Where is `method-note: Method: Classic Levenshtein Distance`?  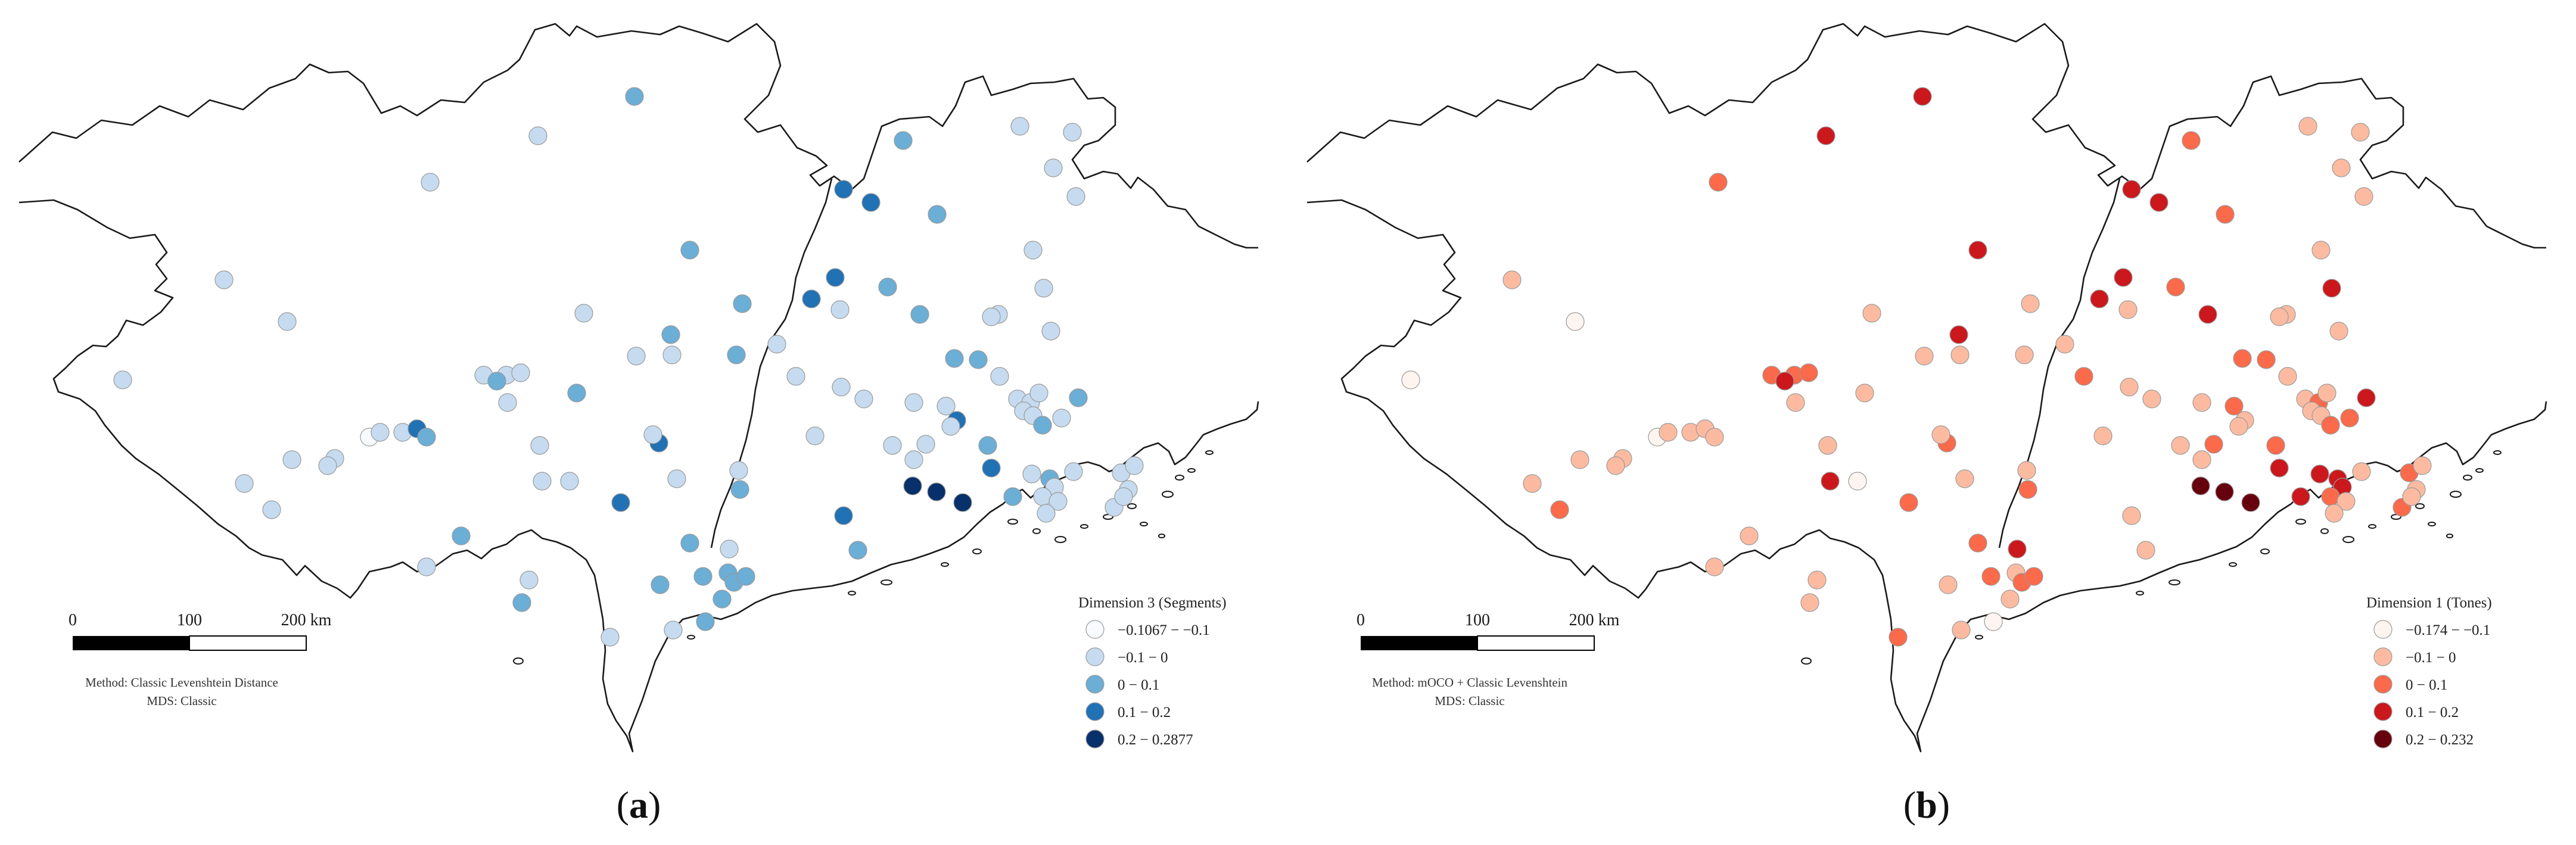
method-note: Method: Classic Levenshtein Distance is located at coordinates (181, 682).